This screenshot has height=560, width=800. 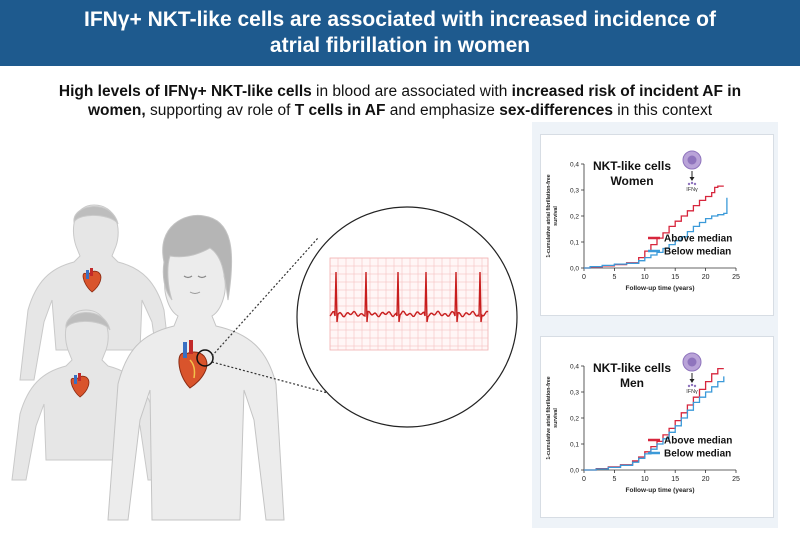 What do you see at coordinates (411, 91) in the screenshot?
I see `summary-text-1: in blood are associated with` at bounding box center [411, 91].